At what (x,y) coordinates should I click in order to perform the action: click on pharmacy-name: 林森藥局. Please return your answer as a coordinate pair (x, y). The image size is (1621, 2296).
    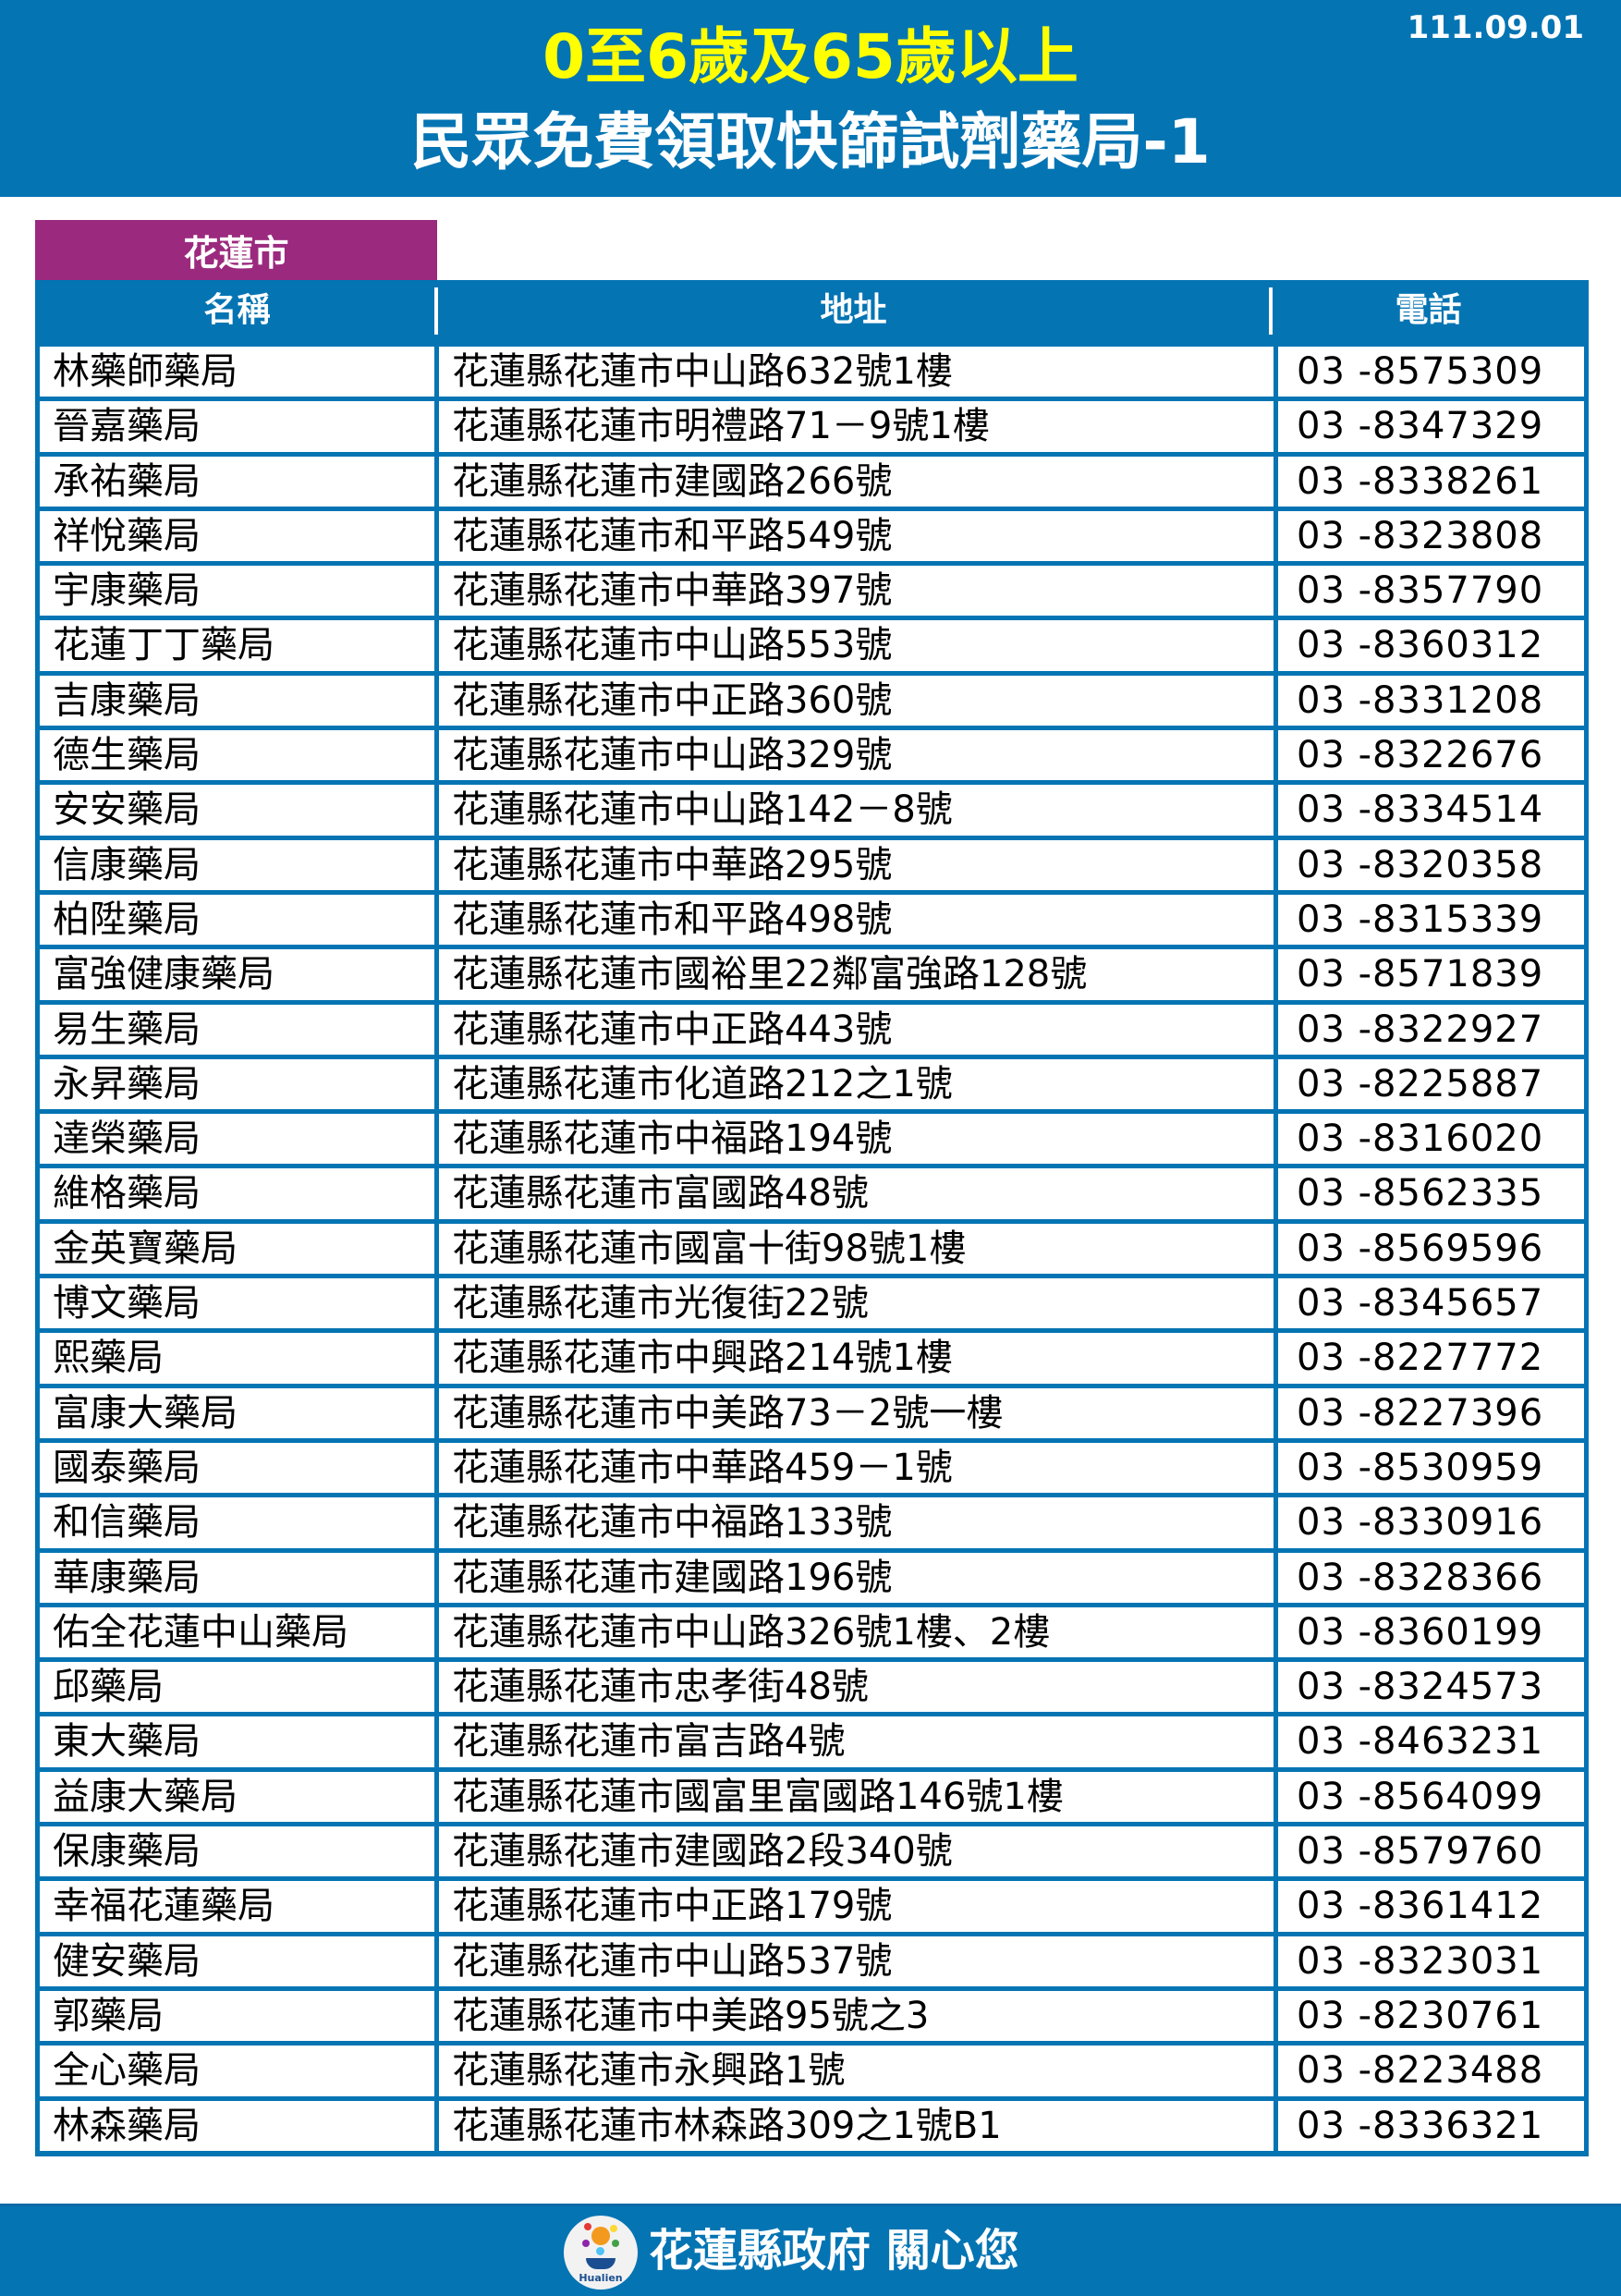
    Looking at the image, I should click on (237, 2125).